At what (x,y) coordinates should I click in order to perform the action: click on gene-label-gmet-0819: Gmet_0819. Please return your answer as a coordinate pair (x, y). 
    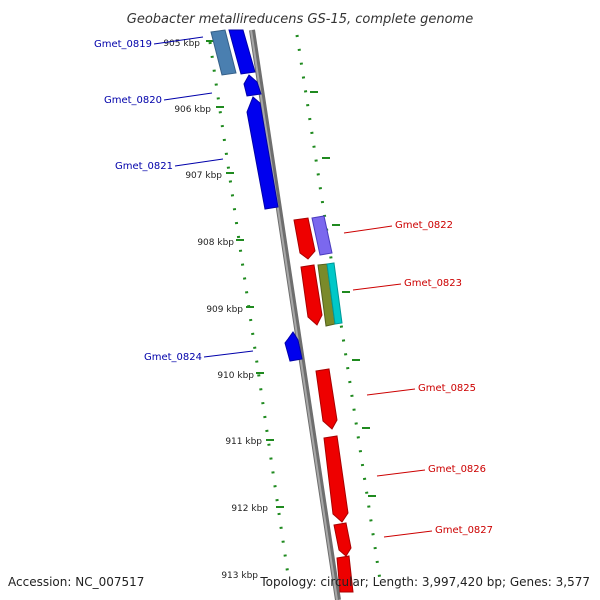
    Looking at the image, I should click on (123, 44).